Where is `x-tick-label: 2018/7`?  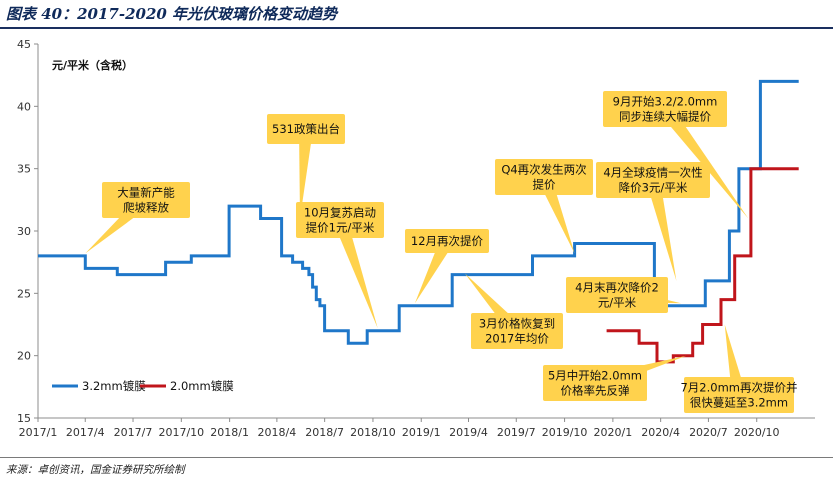 x-tick-label: 2018/7 is located at coordinates (324, 432).